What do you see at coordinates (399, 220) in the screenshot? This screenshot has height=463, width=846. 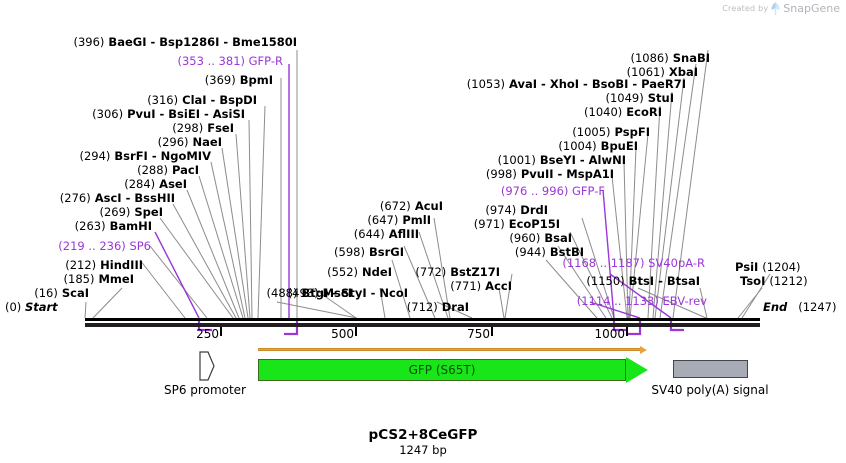 I see `site-label-647: (647) PmlI` at bounding box center [399, 220].